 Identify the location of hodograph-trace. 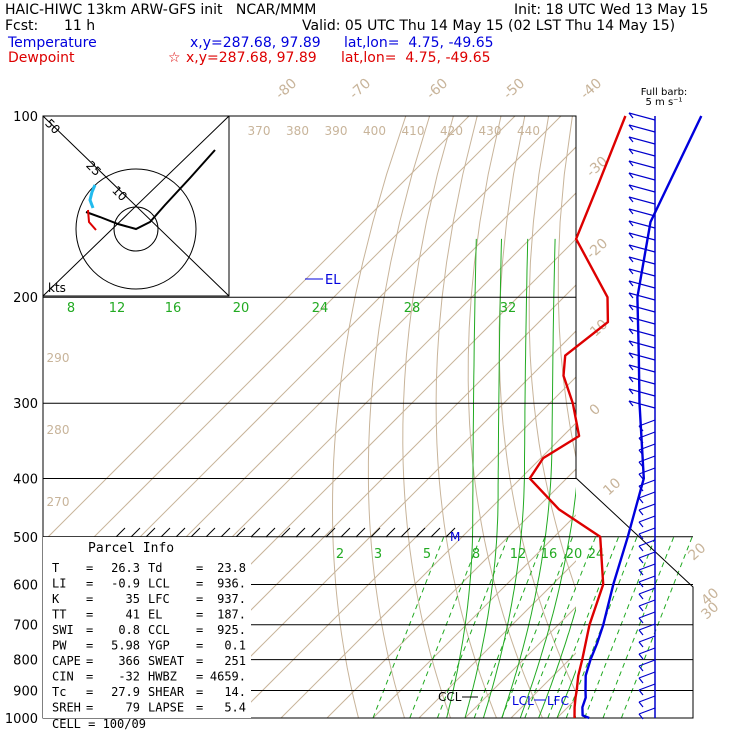
(150, 190).